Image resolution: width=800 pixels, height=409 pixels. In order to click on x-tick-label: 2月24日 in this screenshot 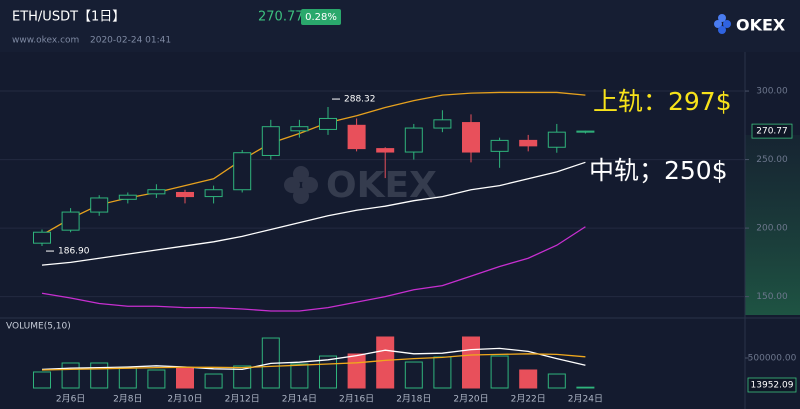, I will do `click(585, 399)`.